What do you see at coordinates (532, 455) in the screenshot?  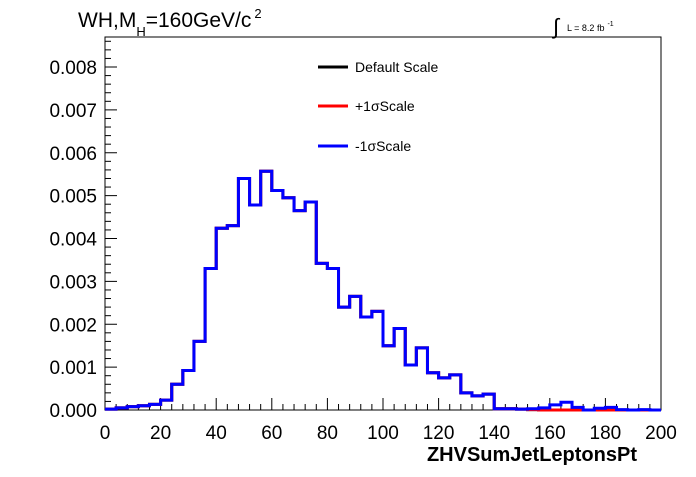 I see `x-axis-title: ZHVSumJetLeptonsPt` at bounding box center [532, 455].